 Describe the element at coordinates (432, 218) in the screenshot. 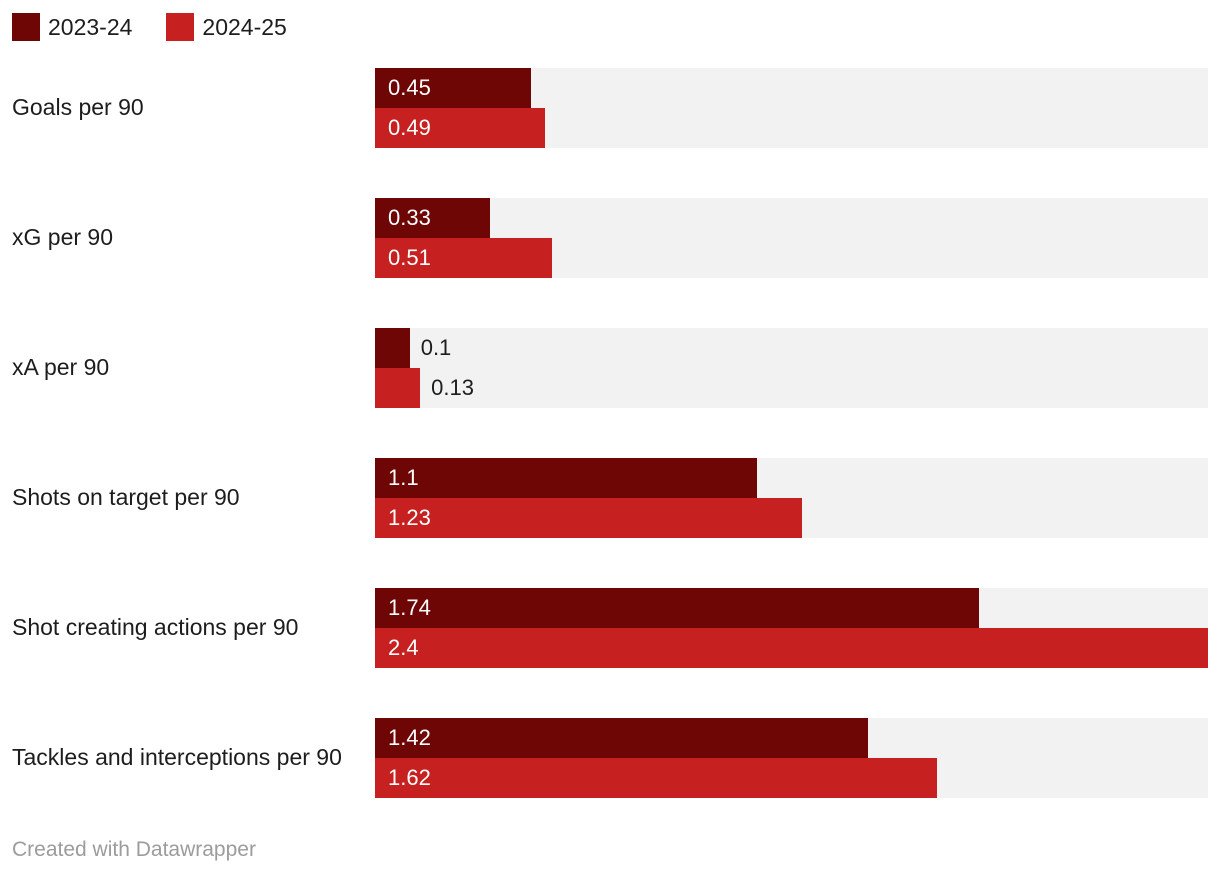

I see `bar-2023-24: 0.33` at that location.